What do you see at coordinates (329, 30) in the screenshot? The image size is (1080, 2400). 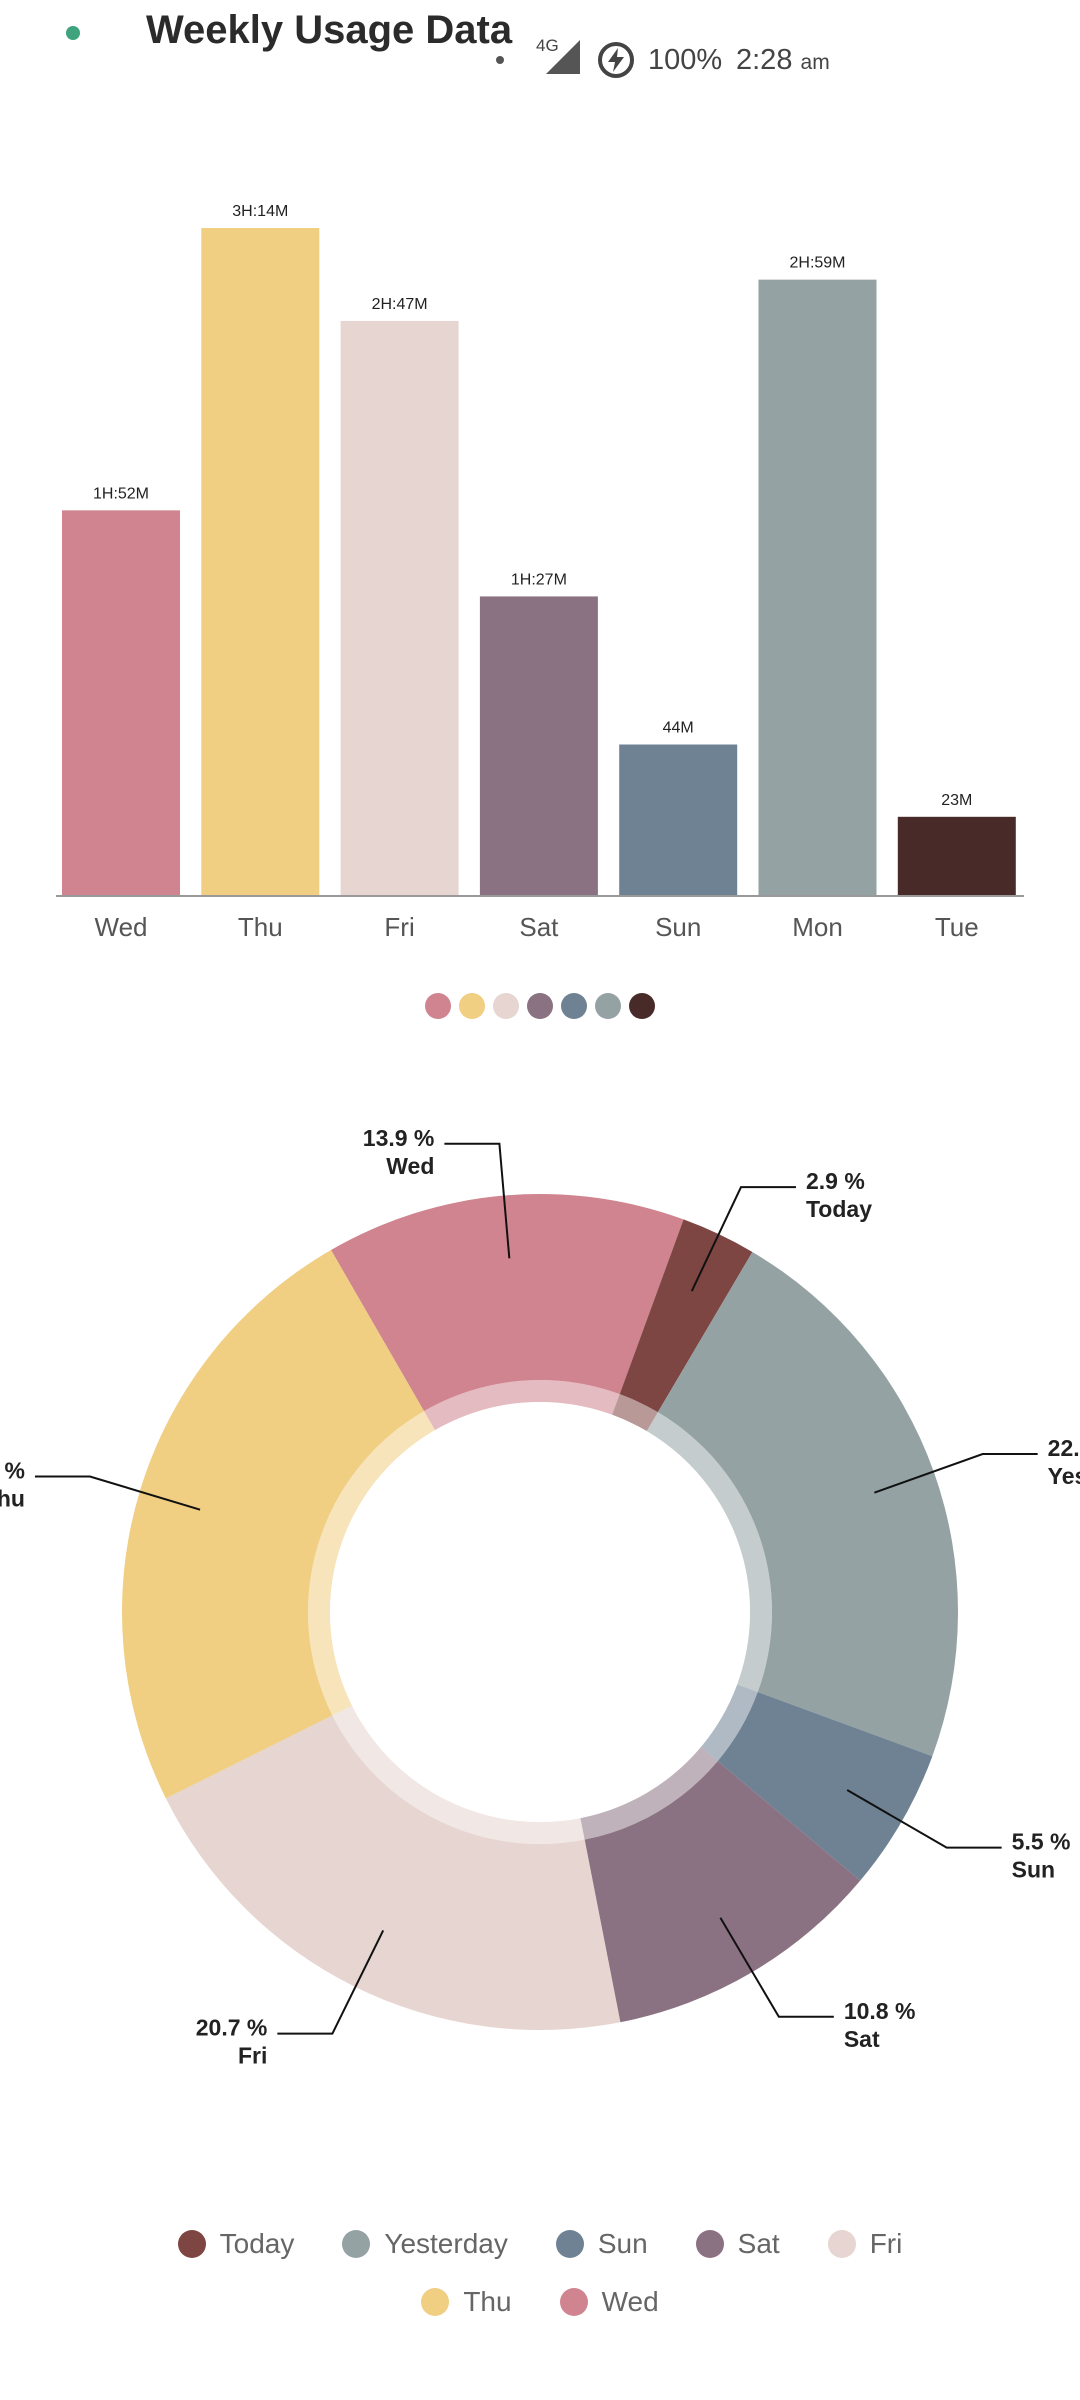 I see `page-title: Weekly Usage Data` at bounding box center [329, 30].